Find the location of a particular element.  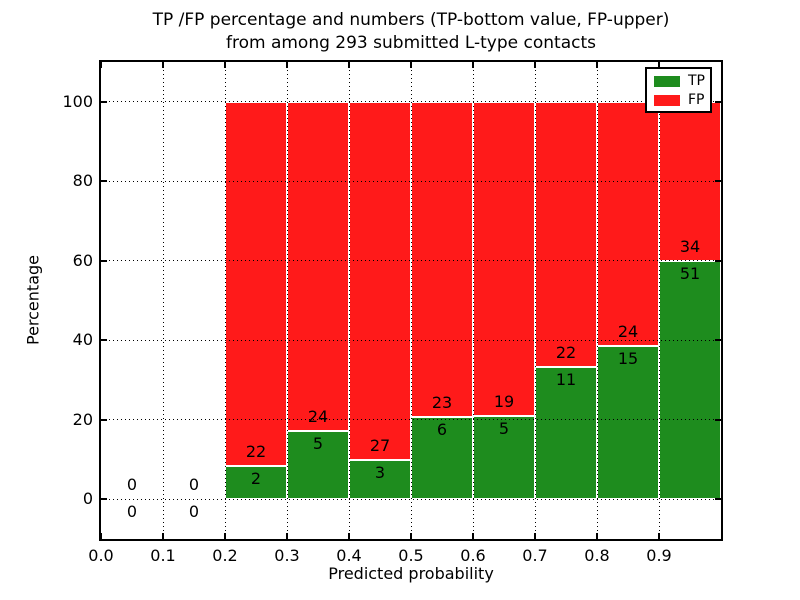

x-tick-top-0.1 is located at coordinates (163, 65).